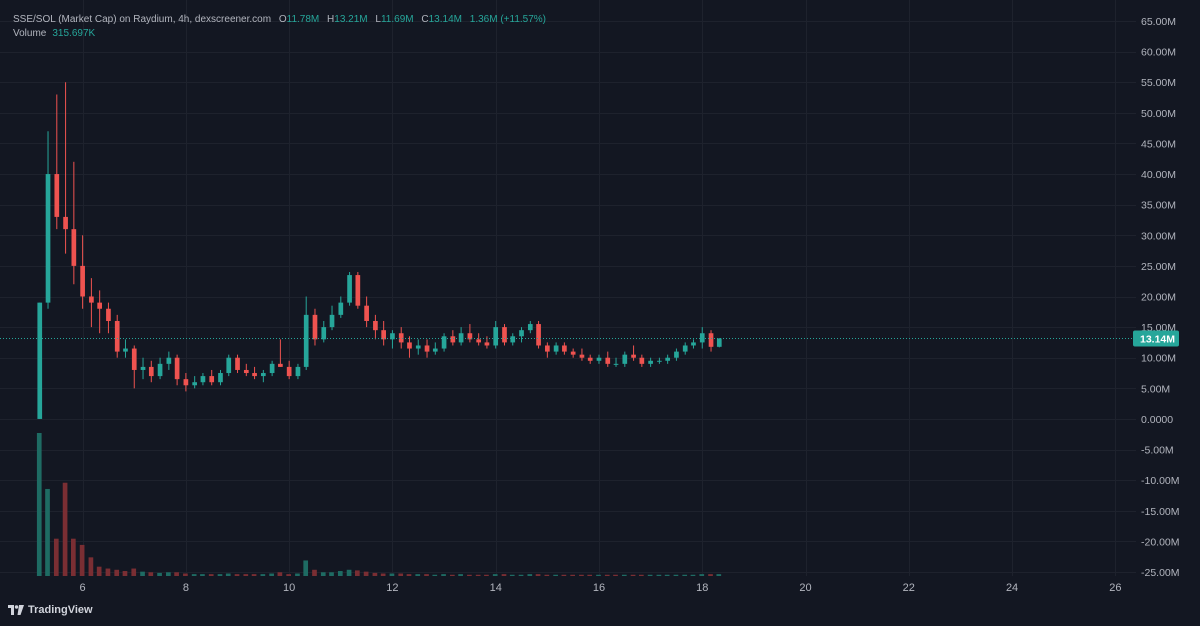 This screenshot has width=1200, height=626. Describe the element at coordinates (30, 33) in the screenshot. I see `volume-label: Volume` at that location.